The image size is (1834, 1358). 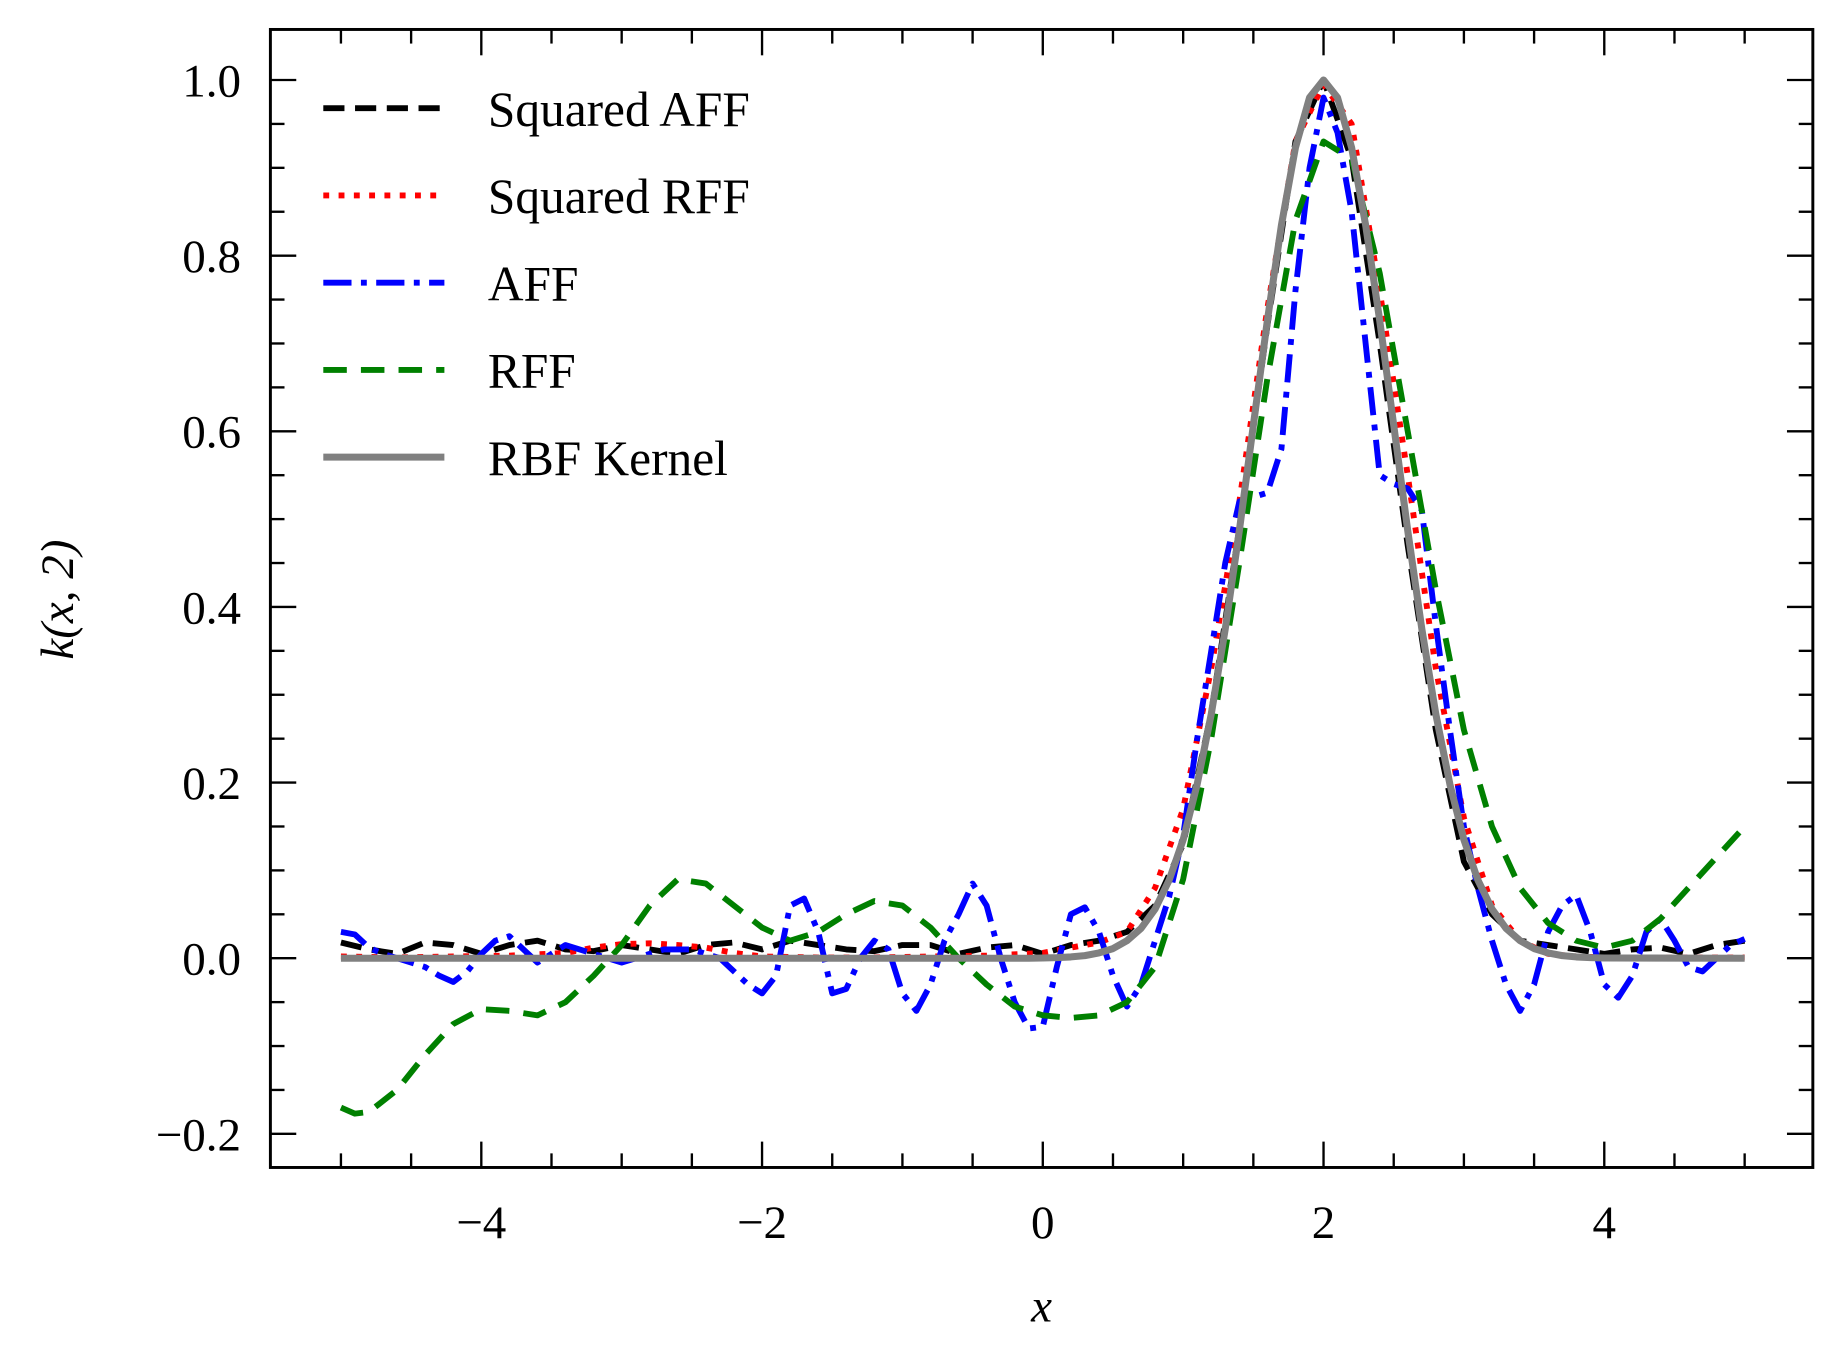 What do you see at coordinates (1041, 1306) in the screenshot?
I see `x-axis-label: x` at bounding box center [1041, 1306].